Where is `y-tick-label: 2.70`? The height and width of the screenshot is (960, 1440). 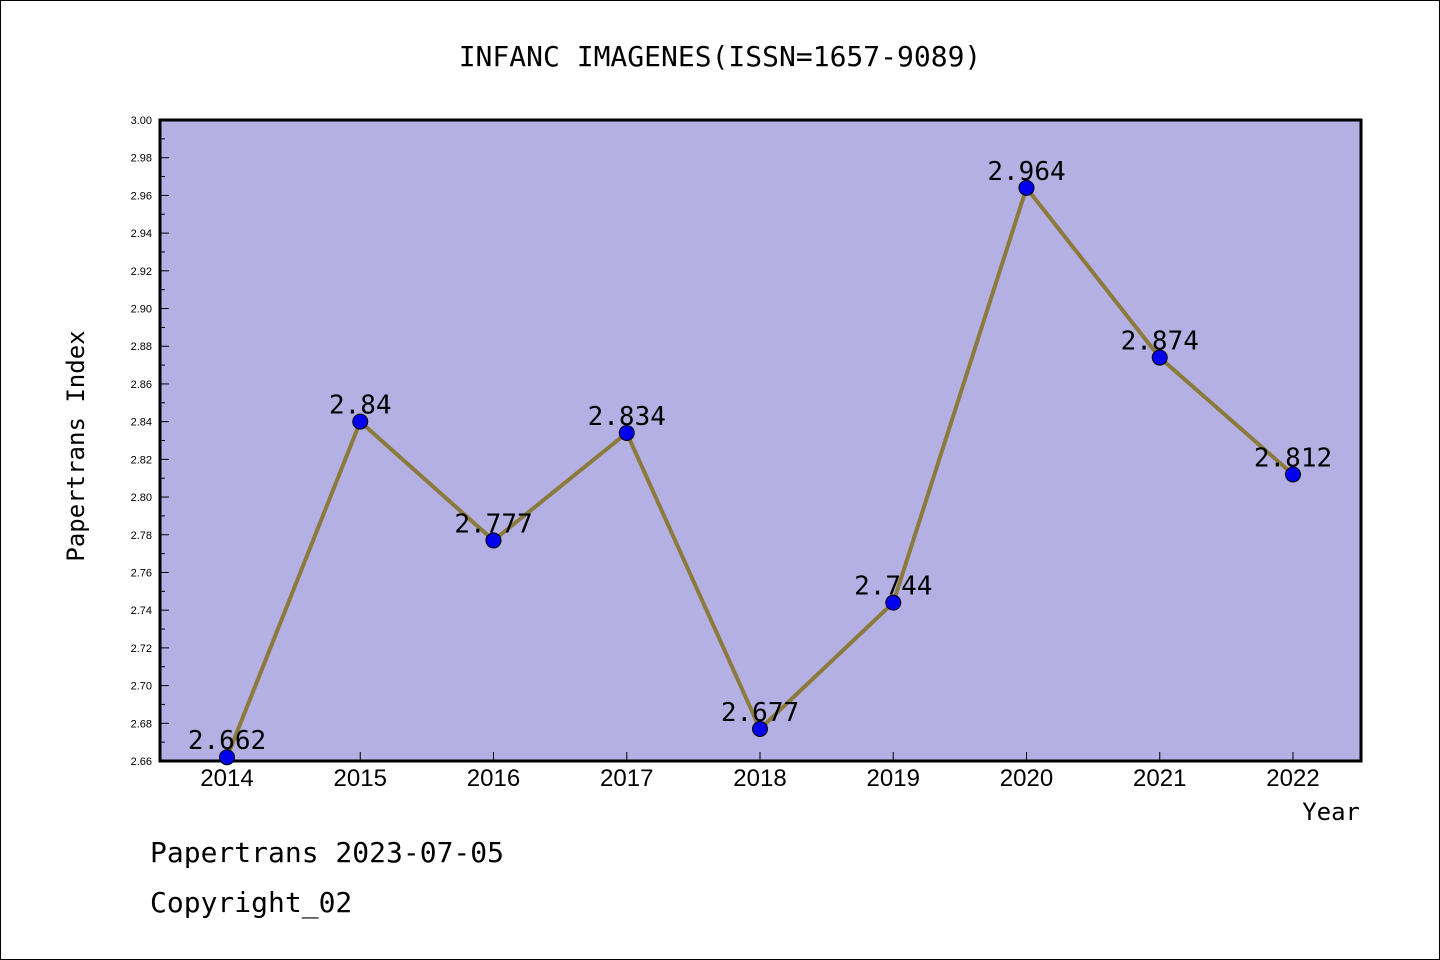 y-tick-label: 2.70 is located at coordinates (141, 687).